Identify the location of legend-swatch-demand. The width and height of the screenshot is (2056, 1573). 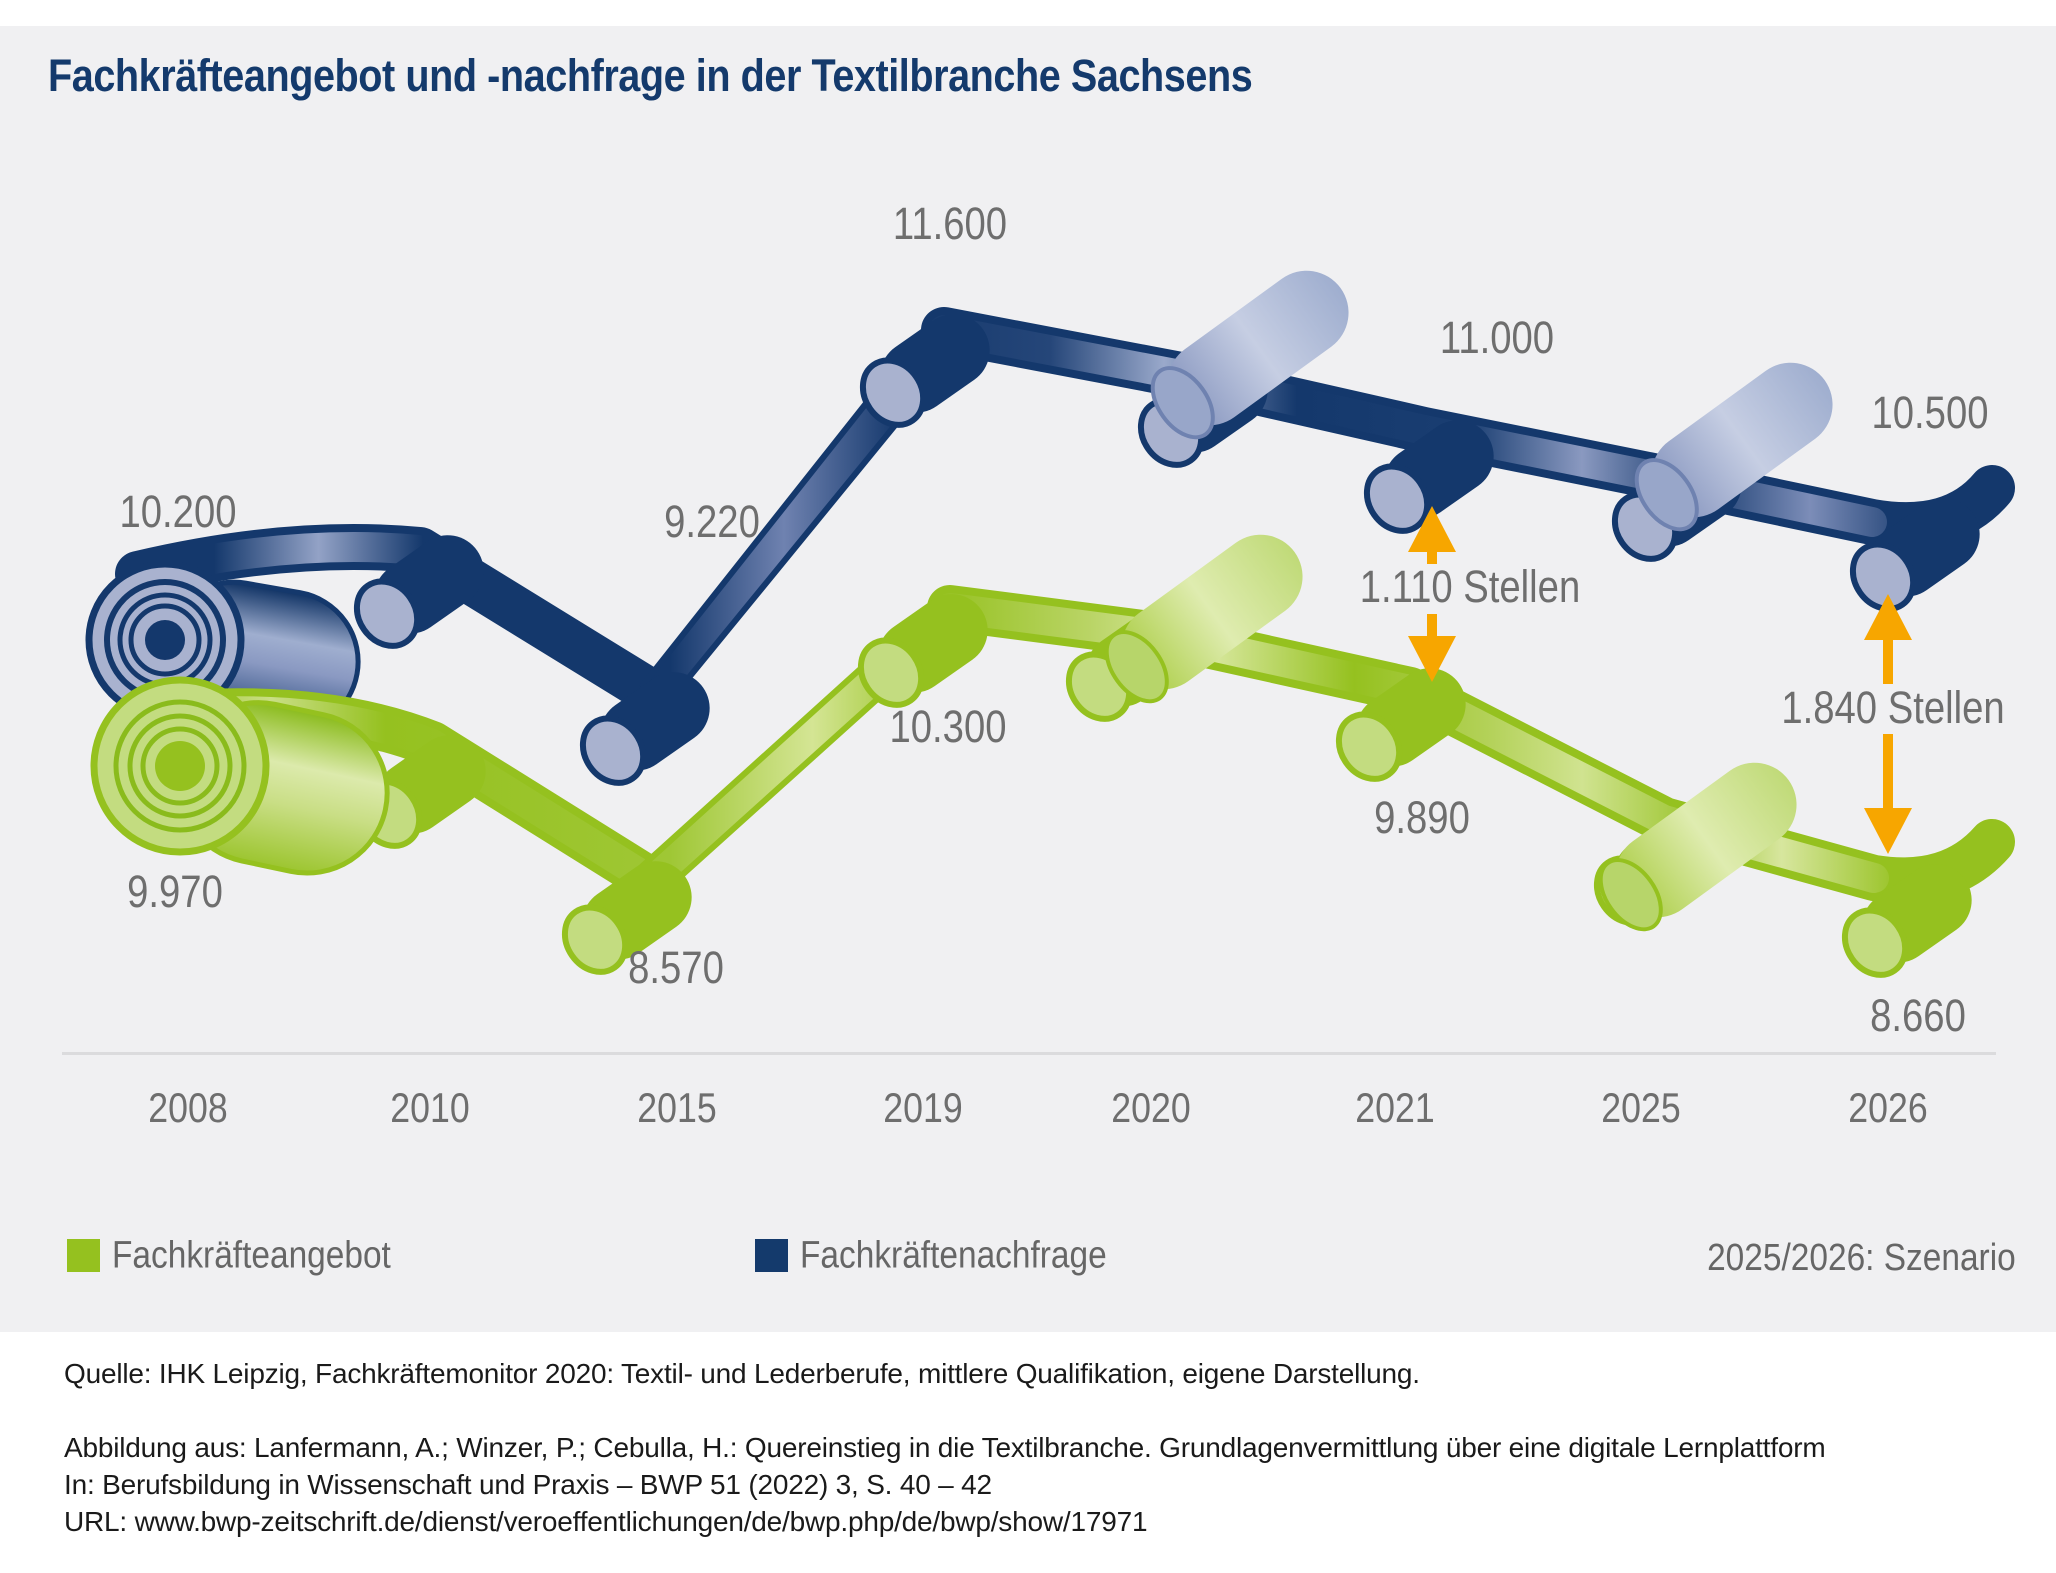
(771, 1255).